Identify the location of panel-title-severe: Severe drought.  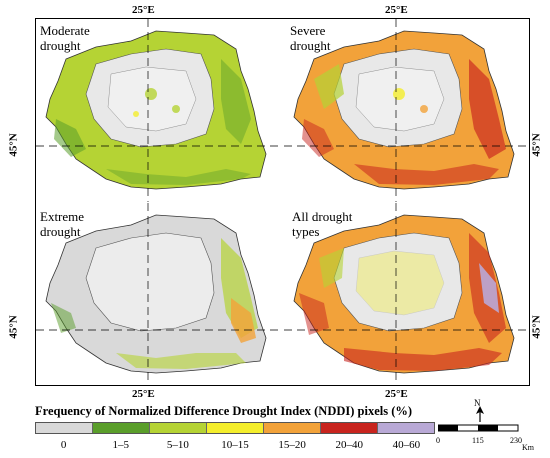
(310, 38).